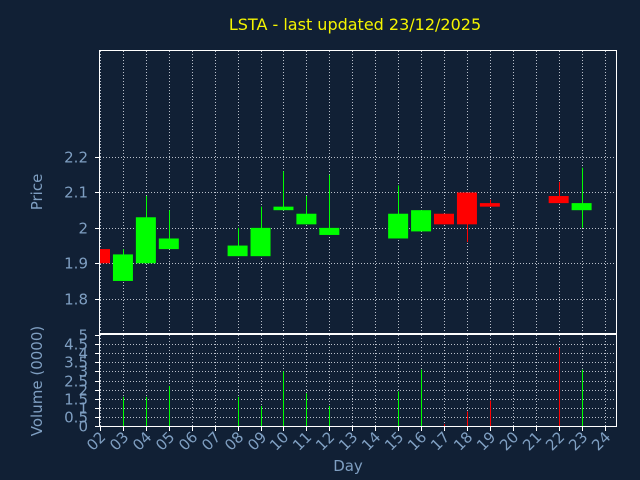  What do you see at coordinates (76, 363) in the screenshot?
I see `volume-y-tick-label: 3.5` at bounding box center [76, 363].